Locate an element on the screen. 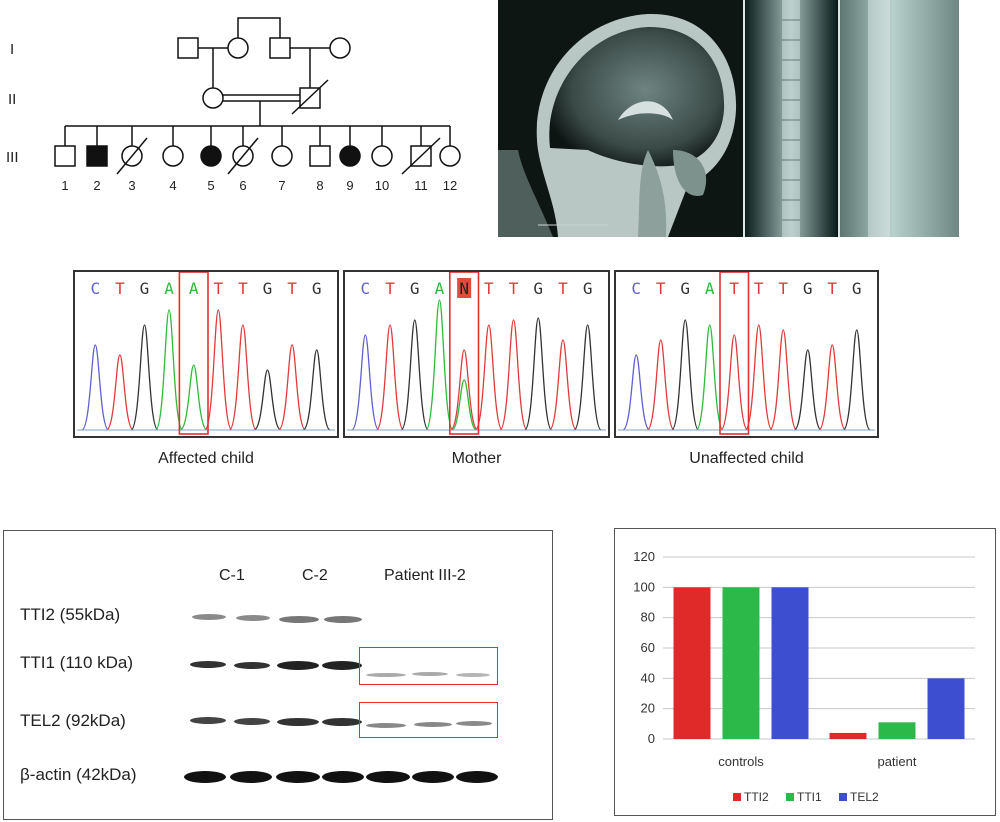 This screenshot has height=822, width=1000. highlight-box-tti1 is located at coordinates (428, 666).